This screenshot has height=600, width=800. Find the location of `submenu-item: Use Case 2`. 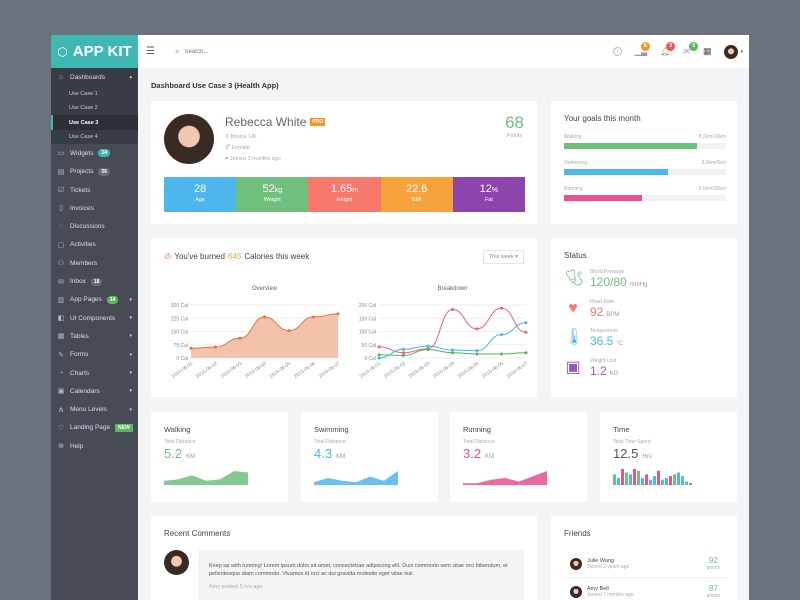

submenu-item: Use Case 2 is located at coordinates (83, 108).